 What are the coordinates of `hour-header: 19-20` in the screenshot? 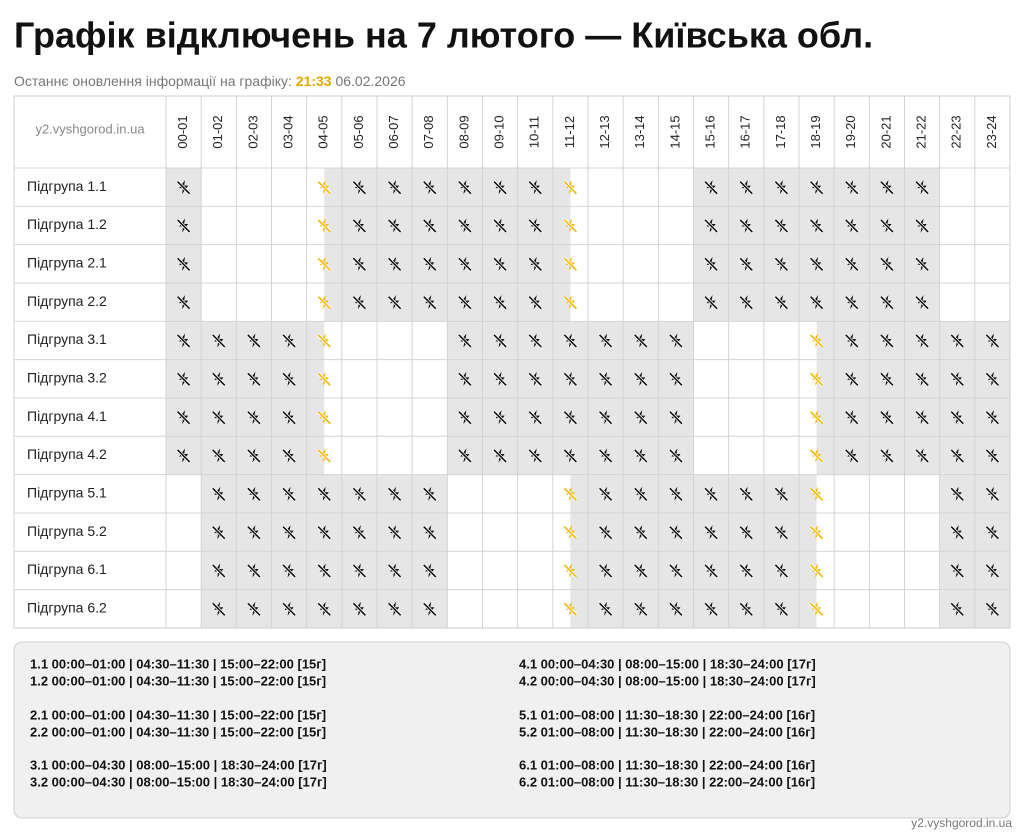 It's located at (850, 131).